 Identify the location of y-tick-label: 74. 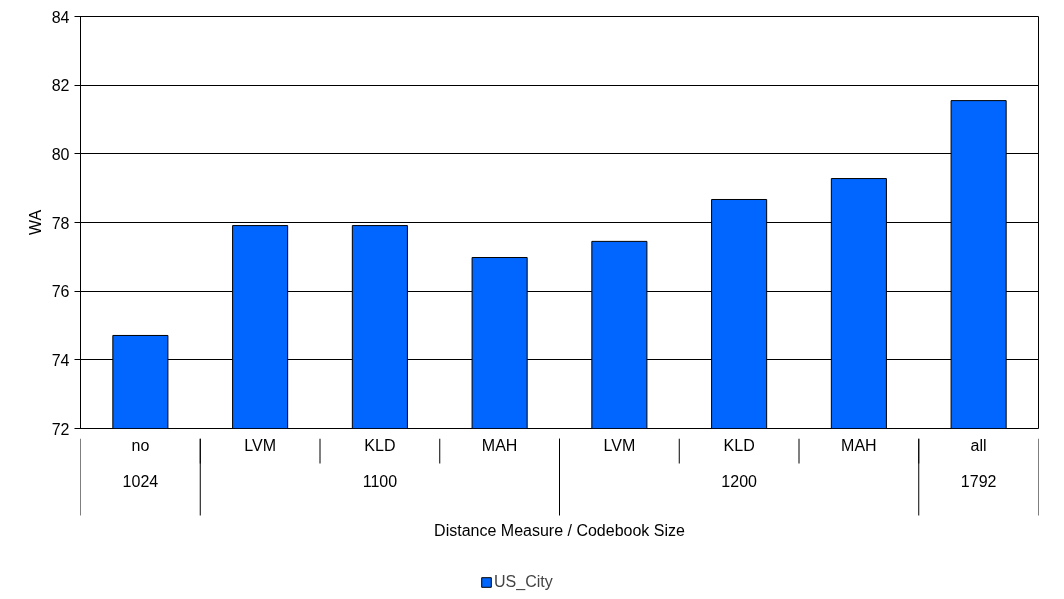
(60, 360).